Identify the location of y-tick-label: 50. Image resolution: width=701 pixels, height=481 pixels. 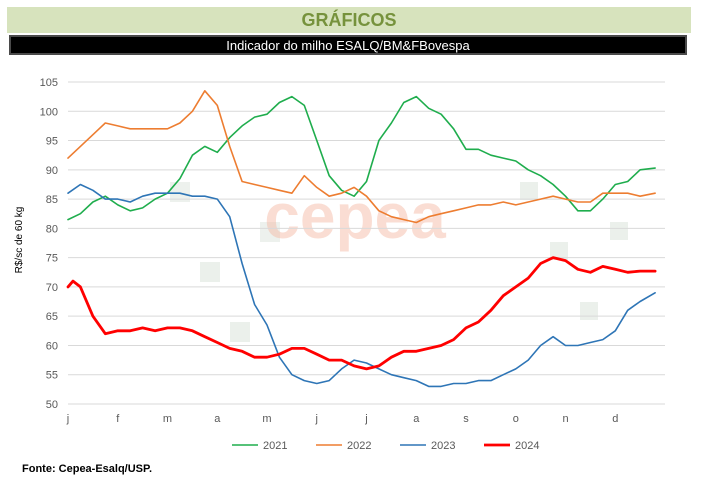
(52, 405).